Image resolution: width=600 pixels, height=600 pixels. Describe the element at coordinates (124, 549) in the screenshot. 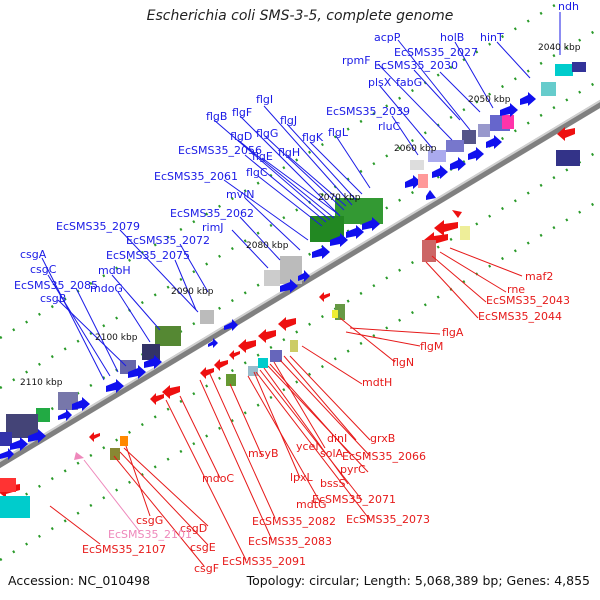

I see `gene-label: EcSMS35_2107` at that location.